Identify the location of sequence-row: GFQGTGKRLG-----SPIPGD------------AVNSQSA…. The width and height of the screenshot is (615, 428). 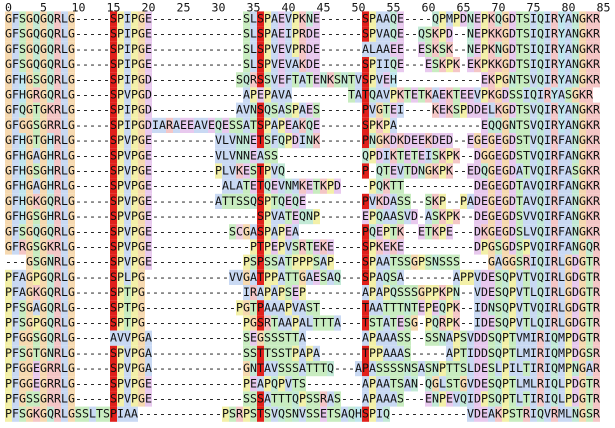
(302, 110).